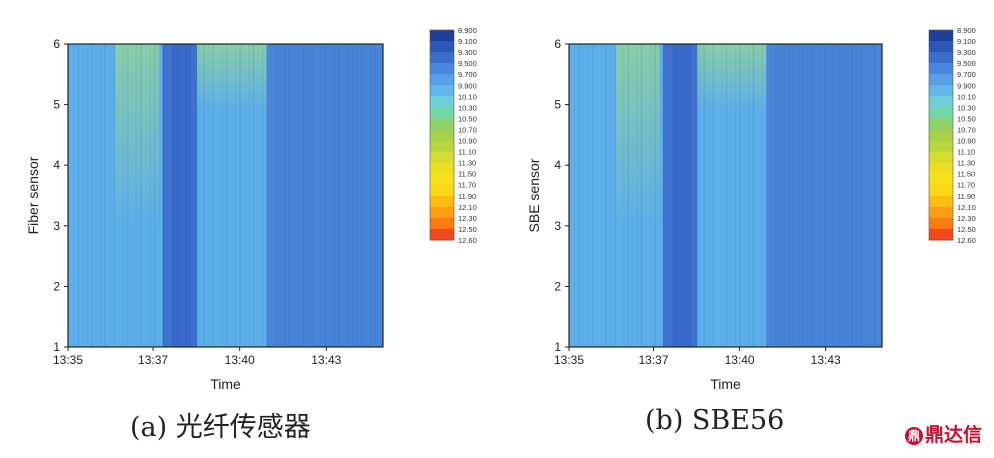  I want to click on heatmap-band-dark-1-core, so click(682, 195).